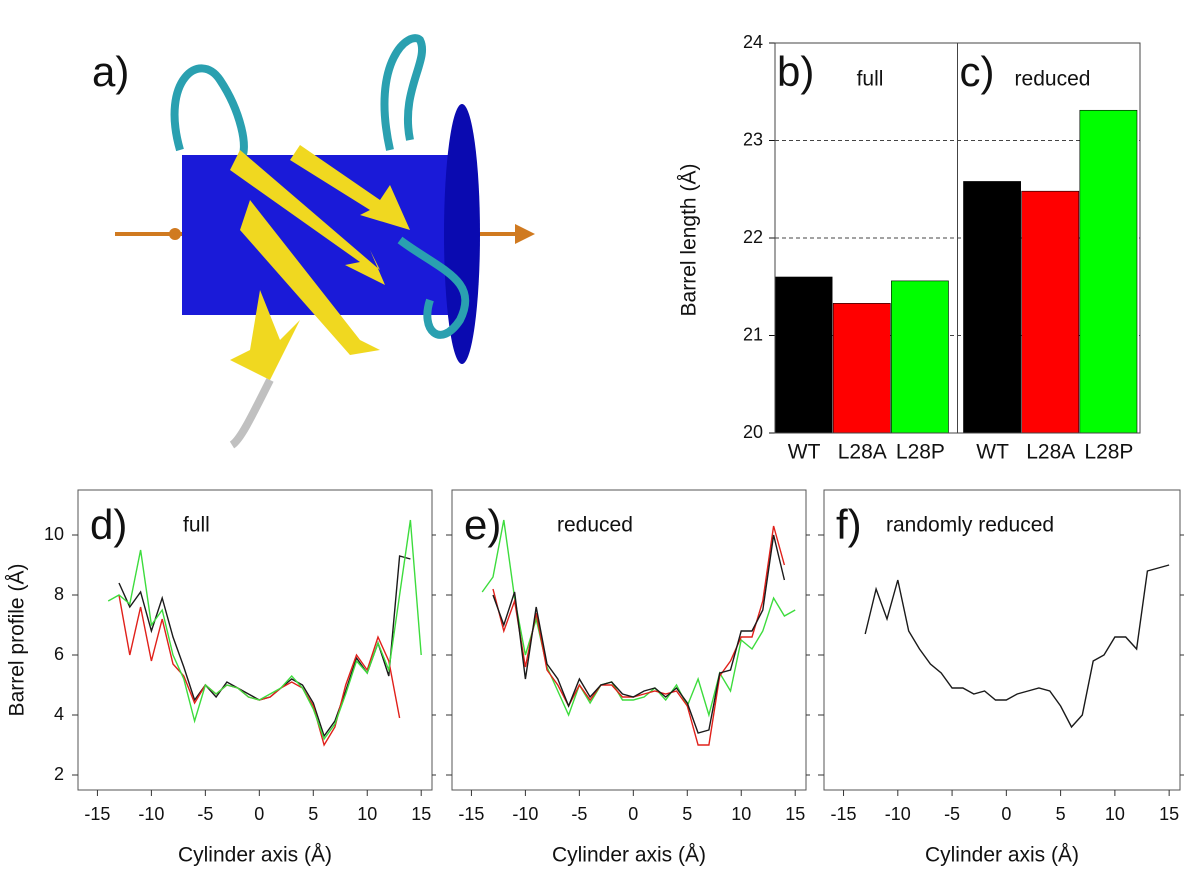 The height and width of the screenshot is (894, 1200). What do you see at coordinates (462, 234) in the screenshot?
I see `cylinder-end` at bounding box center [462, 234].